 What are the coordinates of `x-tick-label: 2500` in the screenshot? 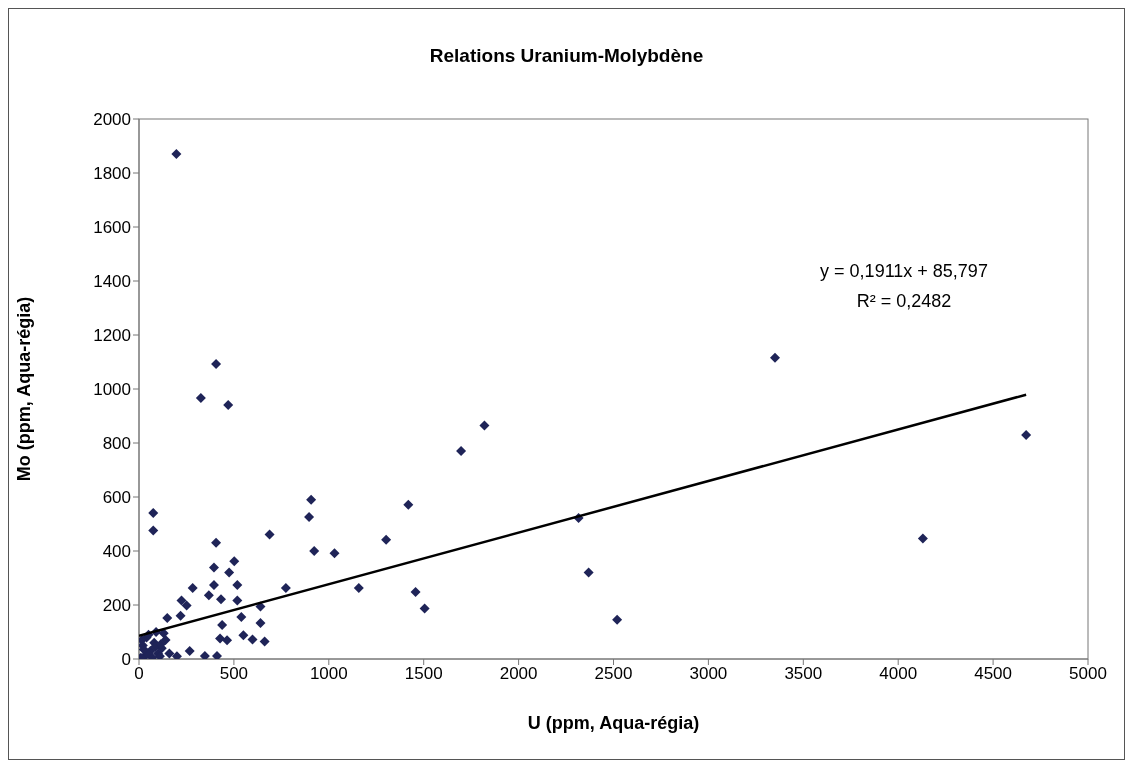 It's located at (613, 674).